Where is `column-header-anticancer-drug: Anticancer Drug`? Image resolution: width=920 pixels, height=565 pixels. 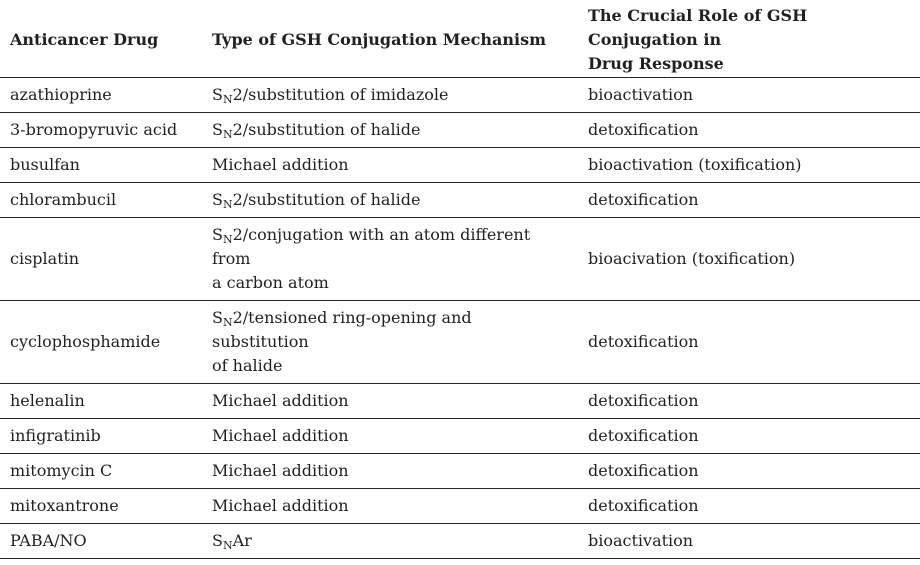 column-header-anticancer-drug: Anticancer Drug is located at coordinates (106, 39).